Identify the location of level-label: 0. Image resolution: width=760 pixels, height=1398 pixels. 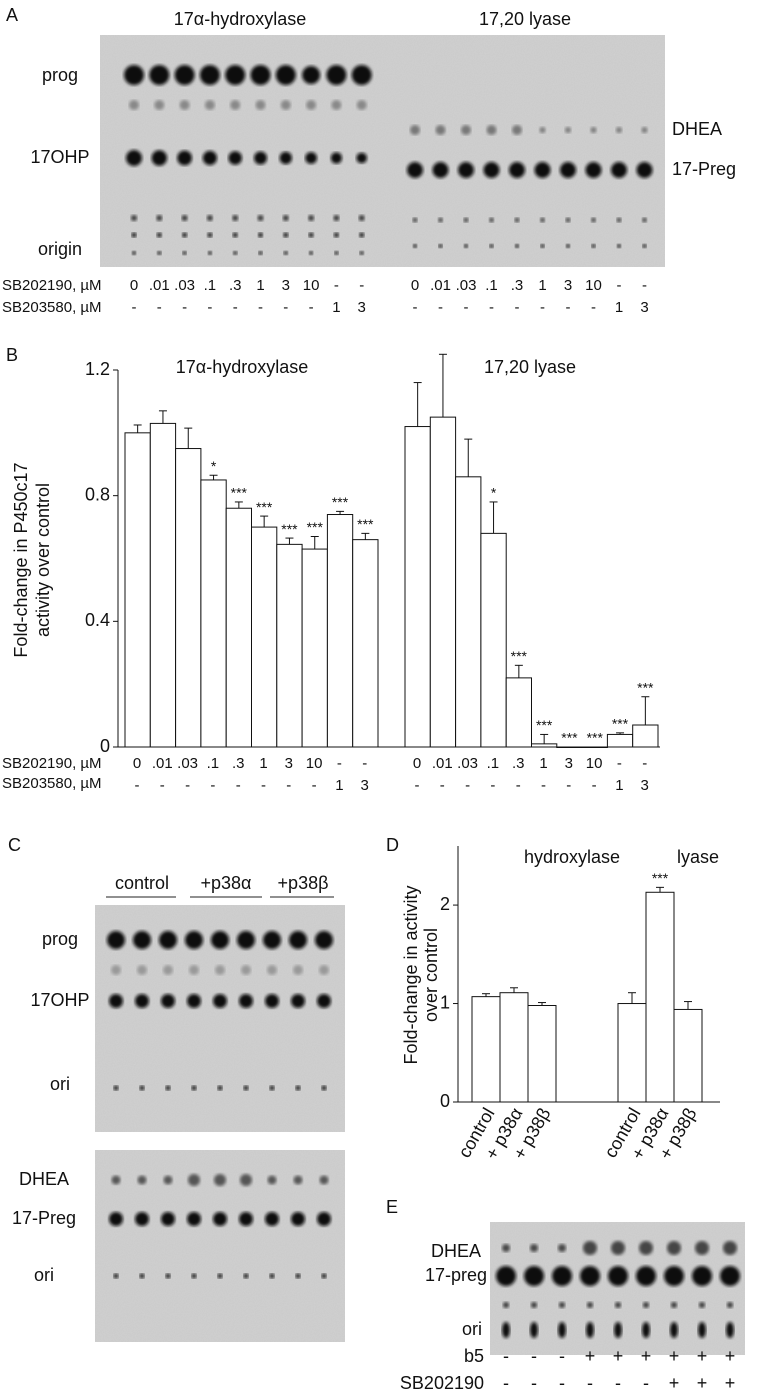
(415, 285).